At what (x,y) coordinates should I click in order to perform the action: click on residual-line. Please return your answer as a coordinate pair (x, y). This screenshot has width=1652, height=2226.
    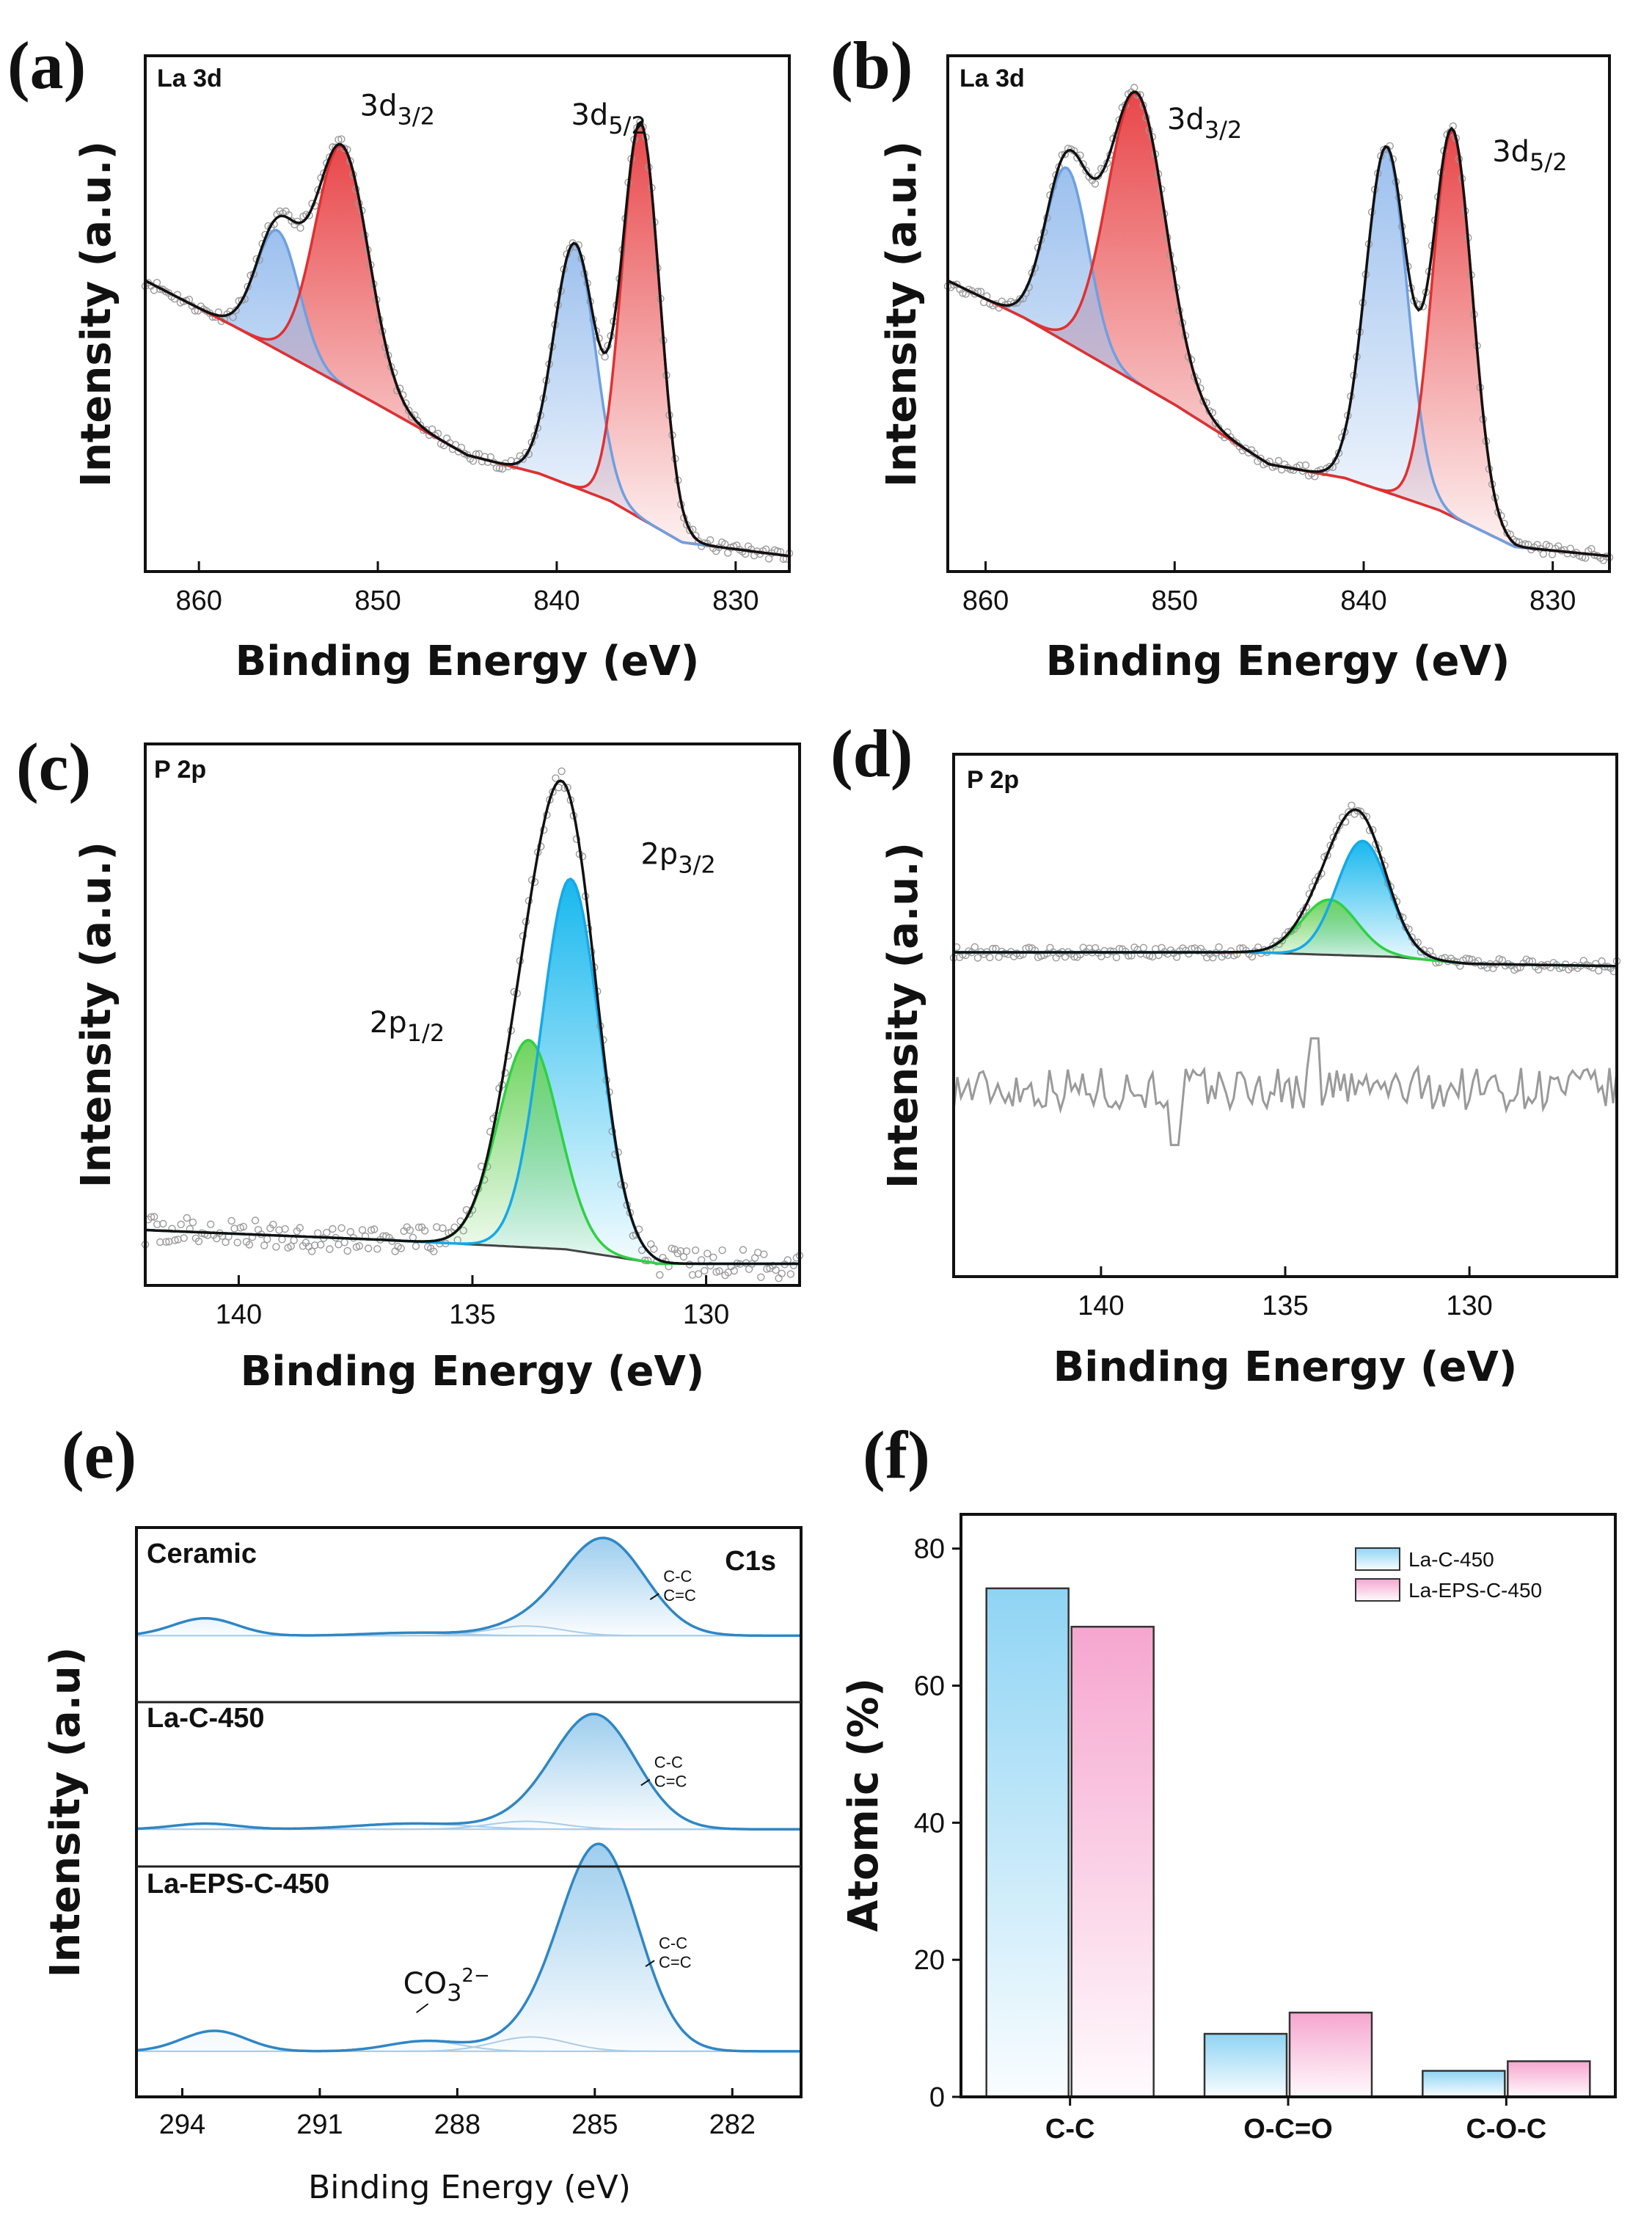
    Looking at the image, I should click on (1285, 1092).